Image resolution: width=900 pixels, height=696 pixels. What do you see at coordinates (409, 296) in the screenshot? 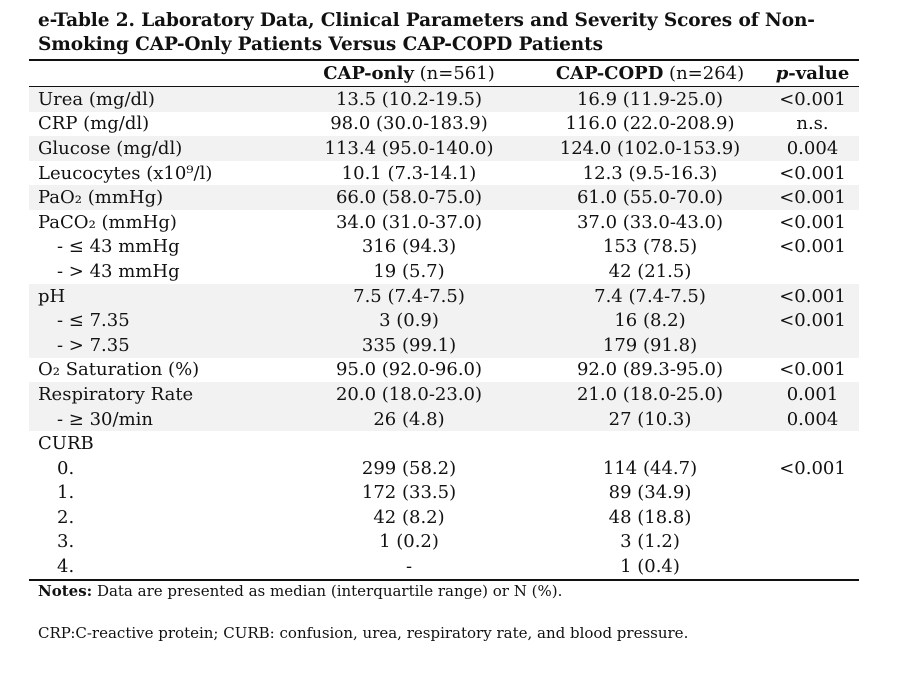
I see `cap-only-value: 7.5 (7.4-7.5)` at bounding box center [409, 296].